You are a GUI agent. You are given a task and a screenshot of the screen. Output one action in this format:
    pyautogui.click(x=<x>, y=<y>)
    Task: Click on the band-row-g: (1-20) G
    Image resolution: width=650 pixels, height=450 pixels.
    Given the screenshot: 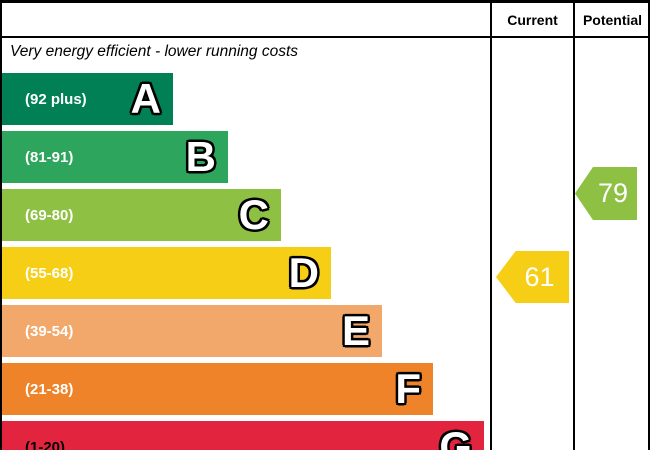 What is the action you would take?
    pyautogui.click(x=243, y=435)
    